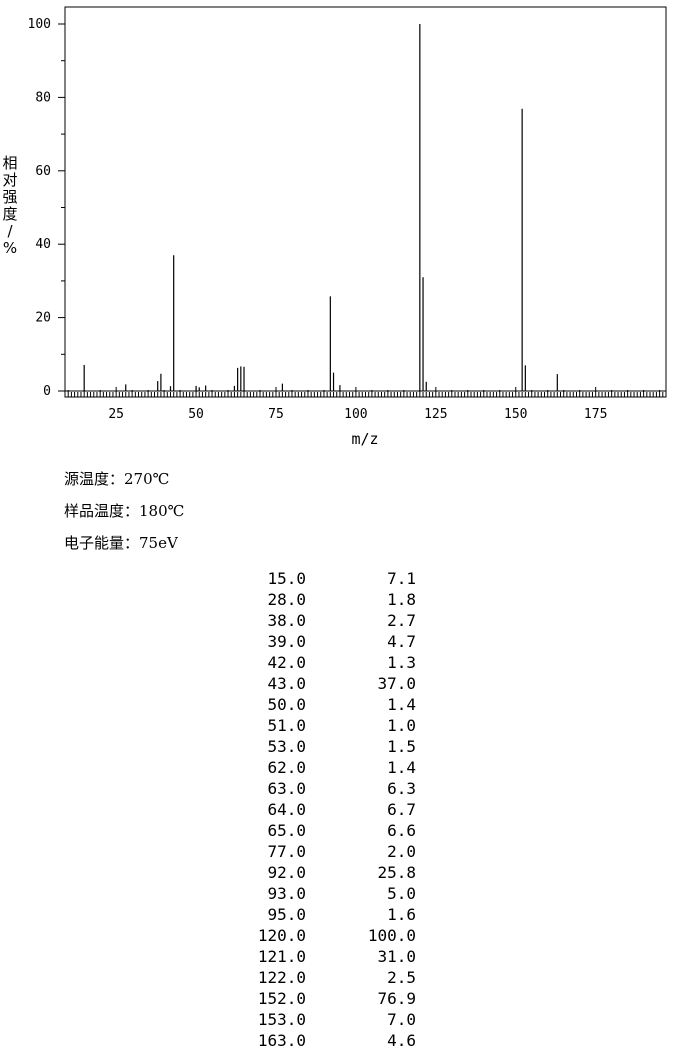 The height and width of the screenshot is (1051, 680). Describe the element at coordinates (43, 318) in the screenshot. I see `y-tick-label: 20` at that location.